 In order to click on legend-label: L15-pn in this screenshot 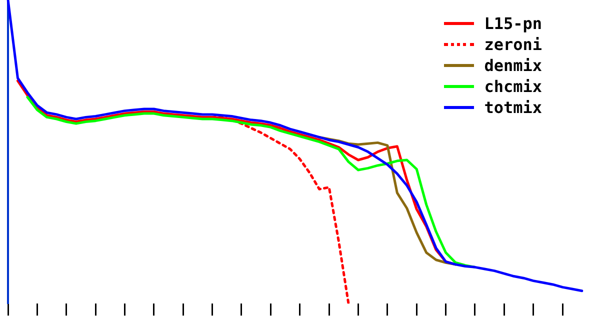, I will do `click(513, 23)`.